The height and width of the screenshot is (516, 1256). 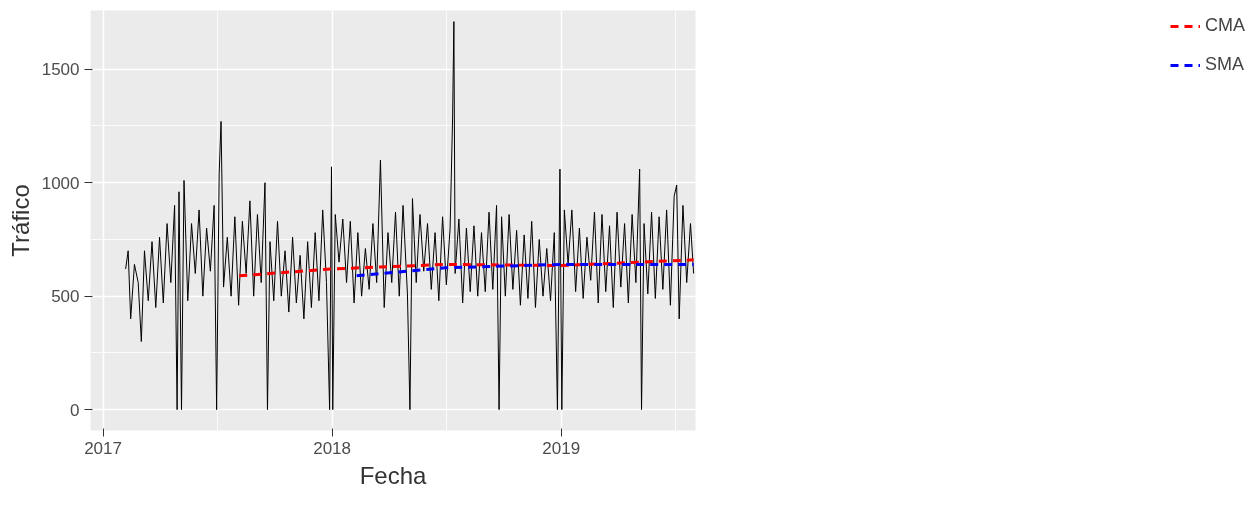 What do you see at coordinates (332, 448) in the screenshot?
I see `x-tick-label: 2018` at bounding box center [332, 448].